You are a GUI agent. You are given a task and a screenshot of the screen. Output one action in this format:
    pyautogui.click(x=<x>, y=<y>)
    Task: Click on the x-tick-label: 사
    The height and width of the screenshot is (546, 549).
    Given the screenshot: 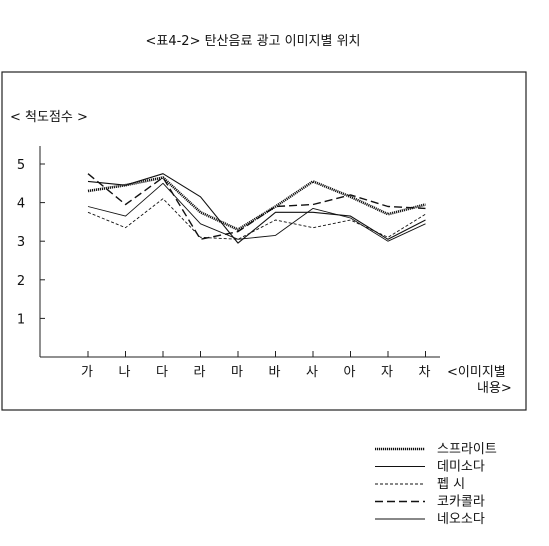 What is the action you would take?
    pyautogui.click(x=312, y=372)
    